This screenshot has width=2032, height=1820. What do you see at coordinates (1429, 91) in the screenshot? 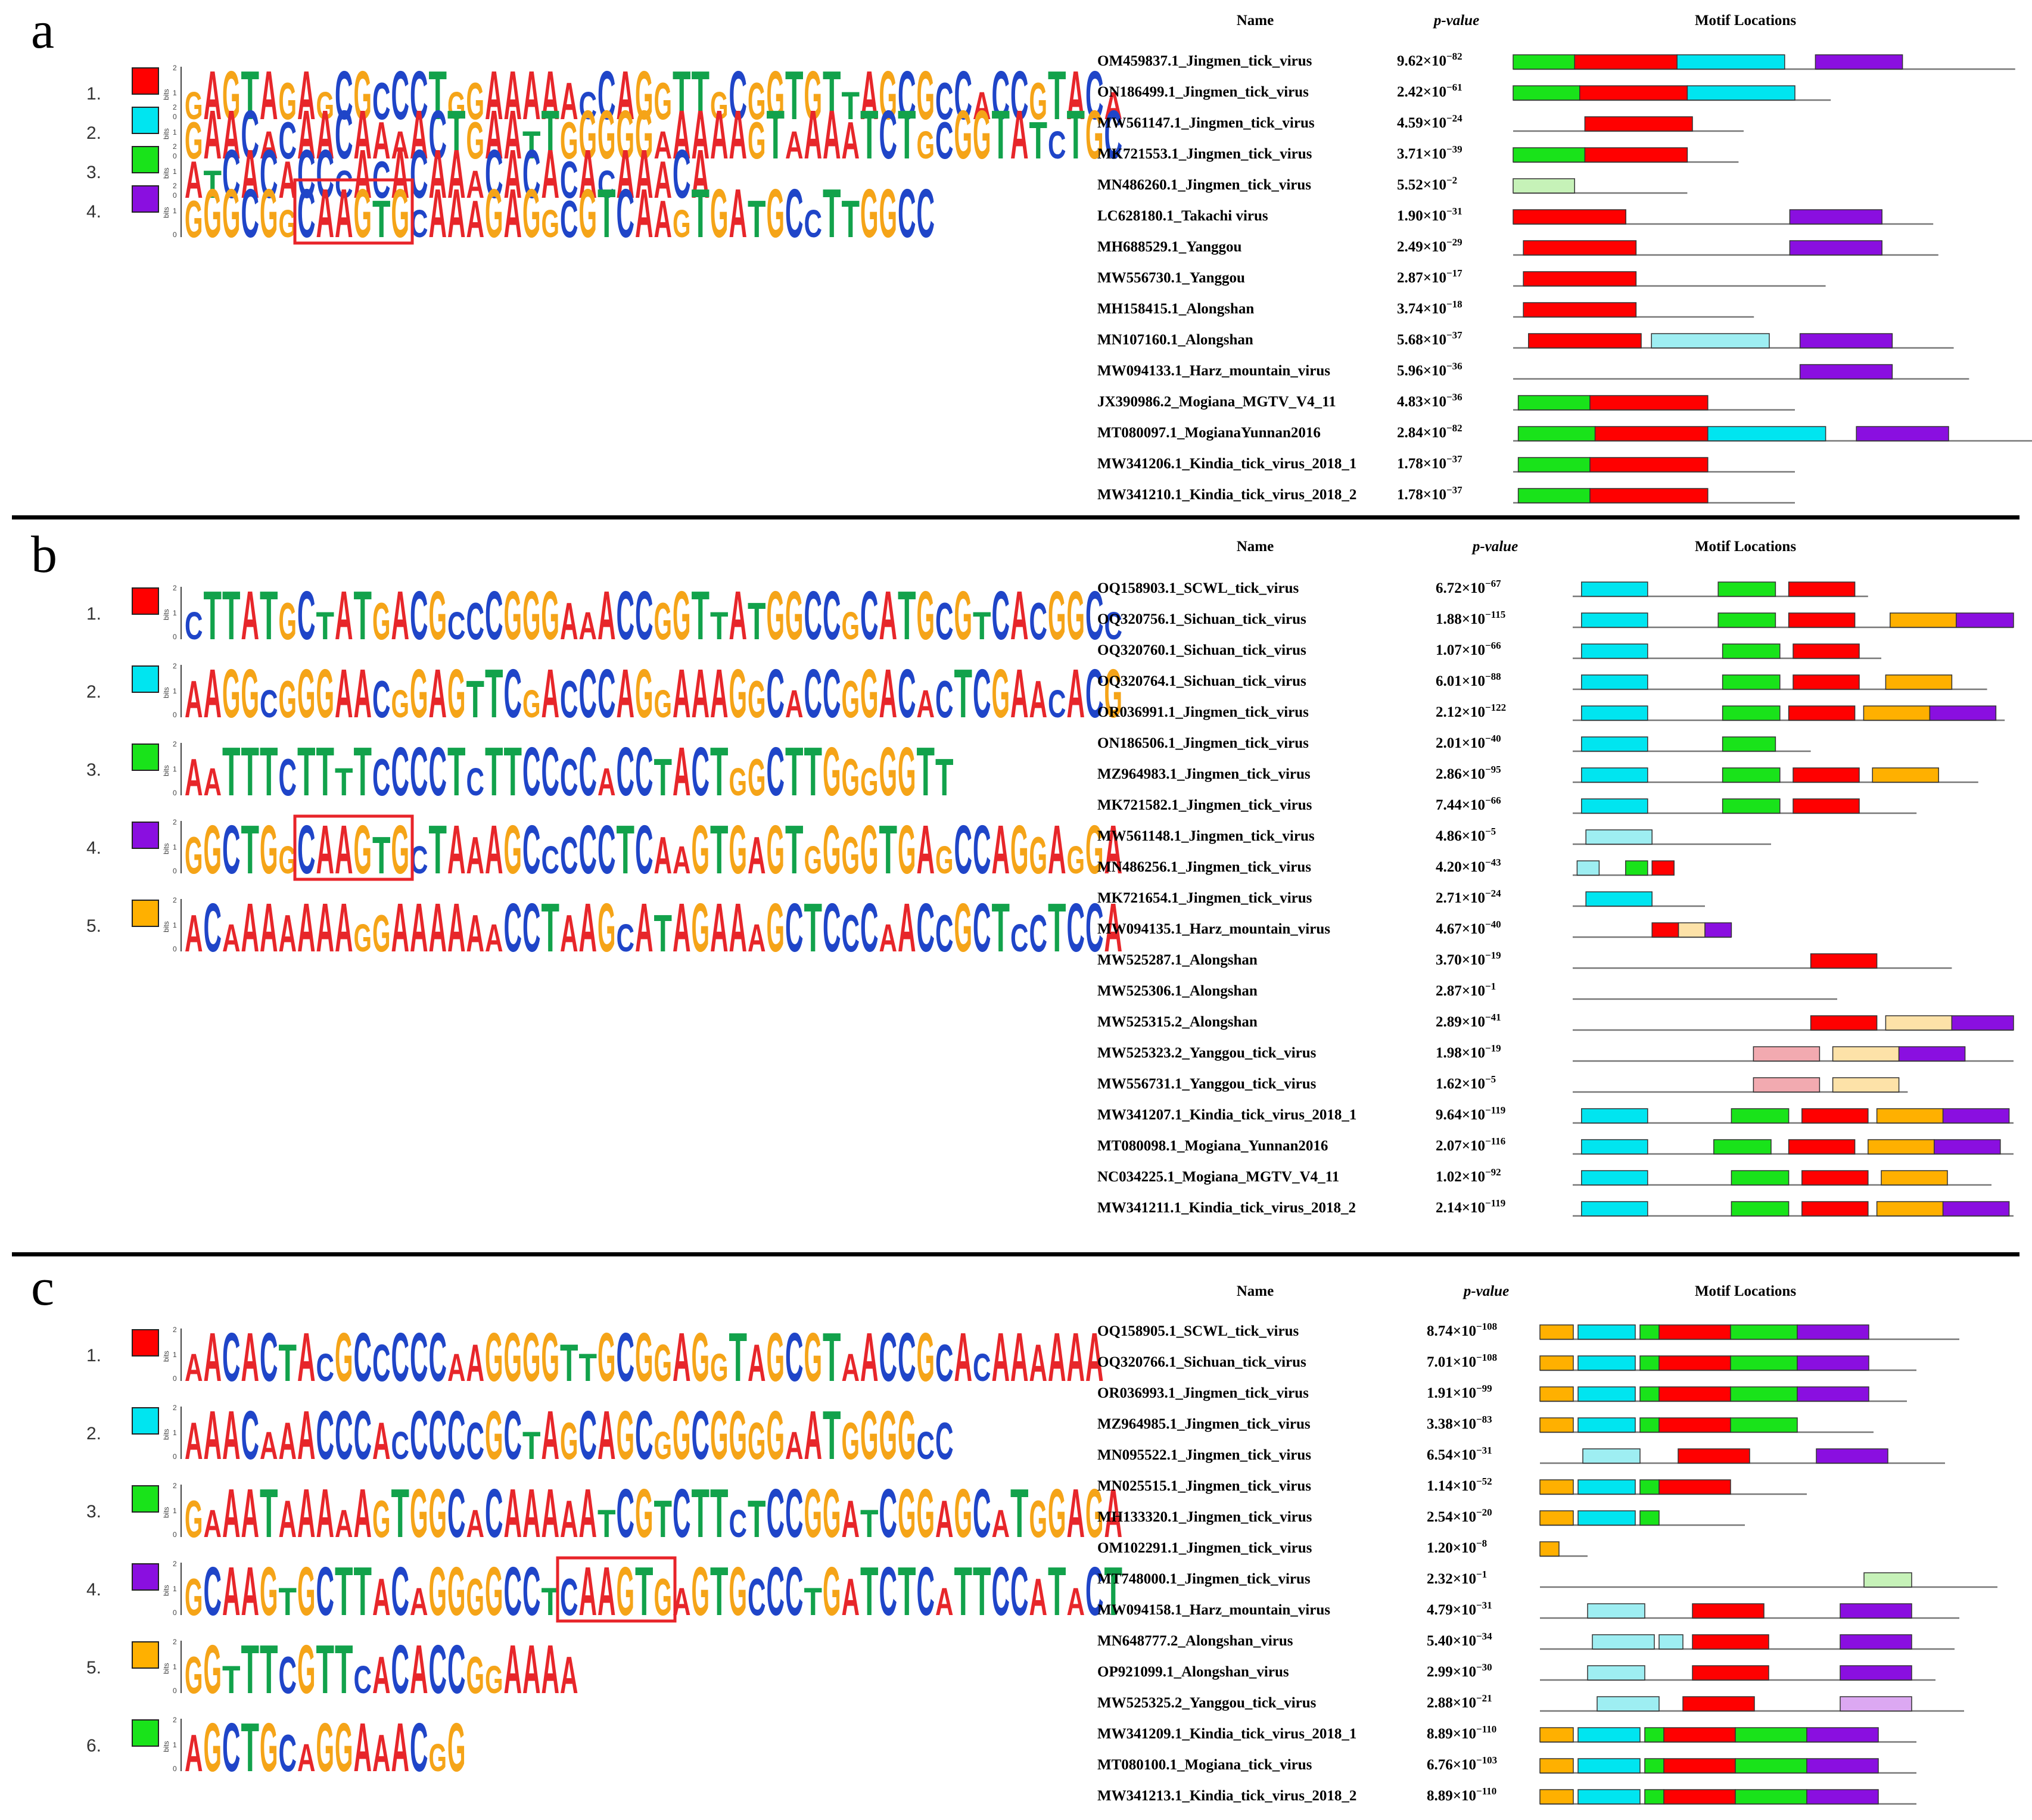
I see `p-value: 2.42×10⁻⁶¹` at bounding box center [1429, 91].